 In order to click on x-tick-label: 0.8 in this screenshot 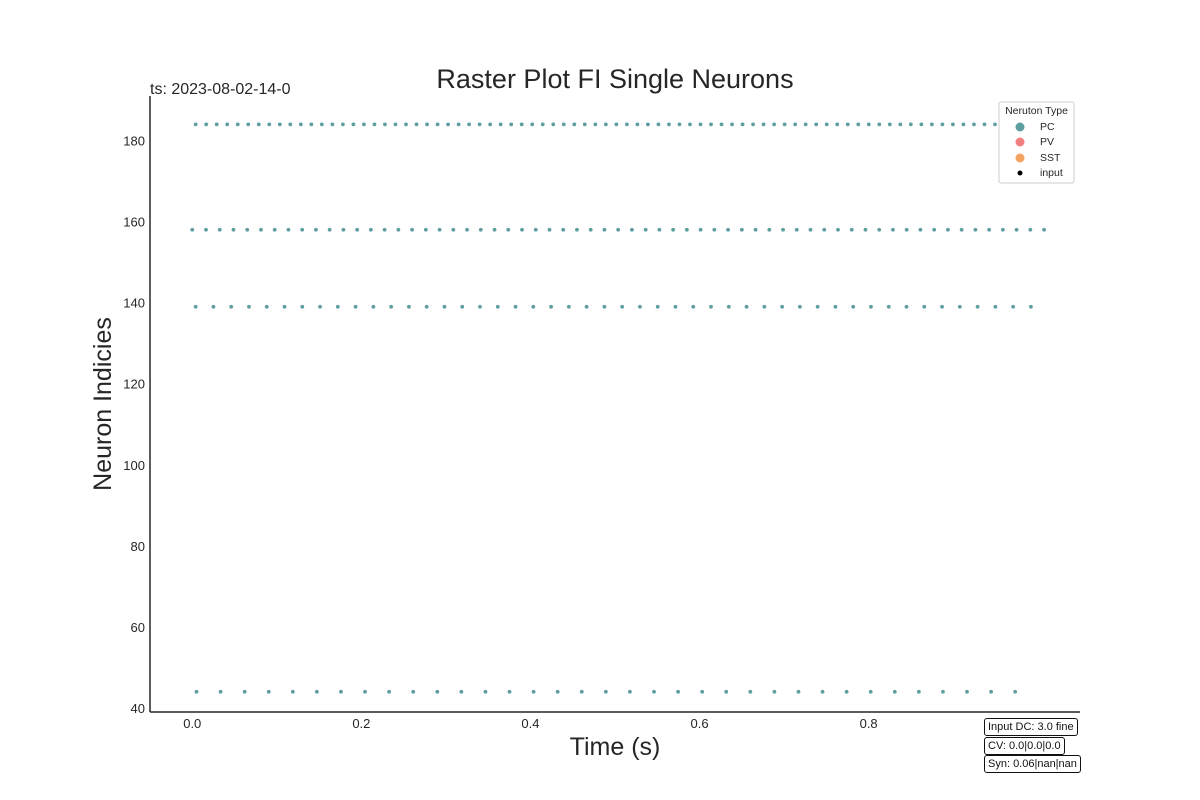, I will do `click(869, 723)`.